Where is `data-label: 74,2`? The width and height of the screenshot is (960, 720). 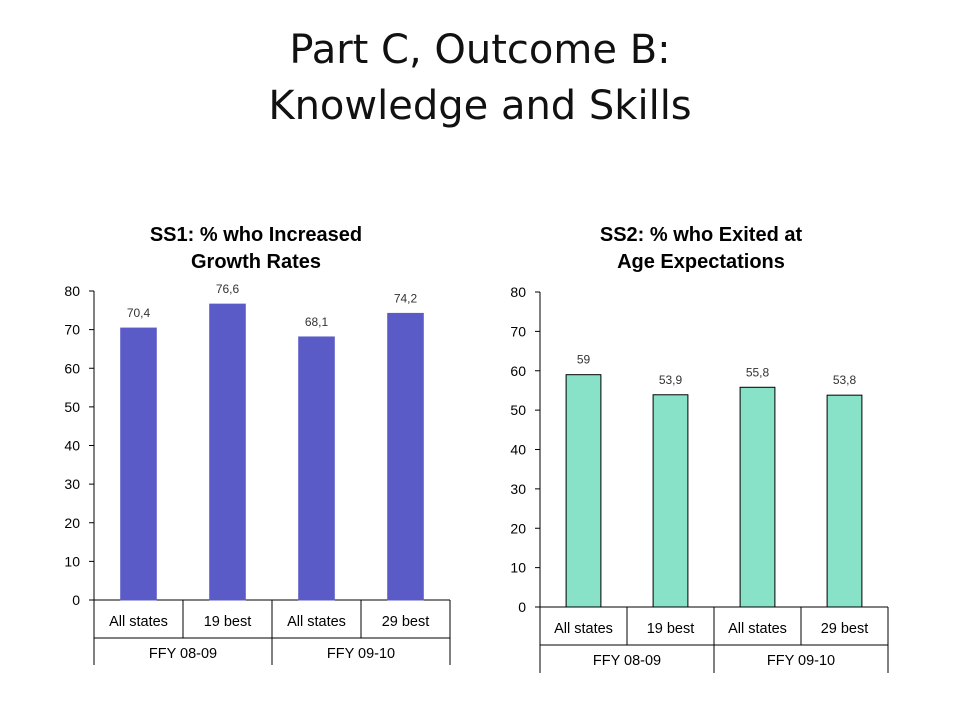
data-label: 74,2 is located at coordinates (406, 298).